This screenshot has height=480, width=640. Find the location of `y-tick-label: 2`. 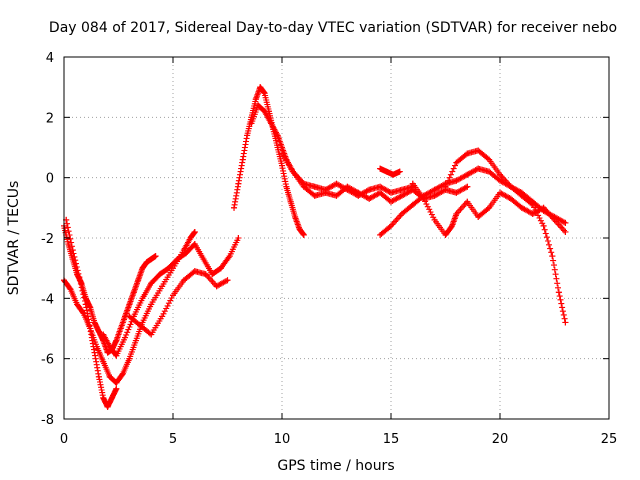

y-tick-label: 2 is located at coordinates (50, 118).